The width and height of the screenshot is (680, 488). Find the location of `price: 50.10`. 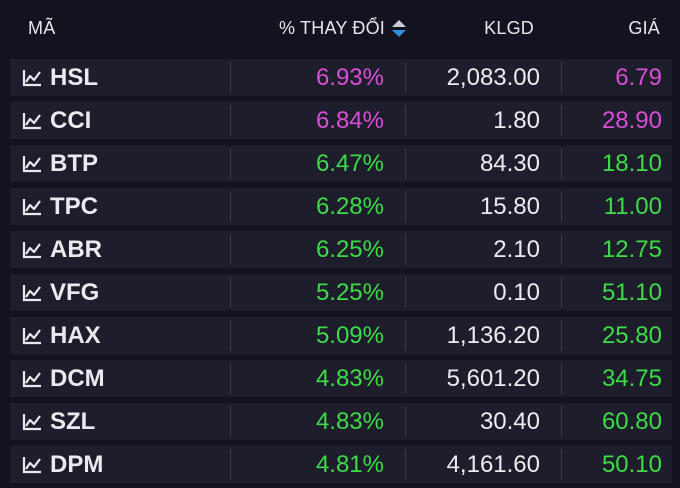

price: 50.10 is located at coordinates (631, 464).